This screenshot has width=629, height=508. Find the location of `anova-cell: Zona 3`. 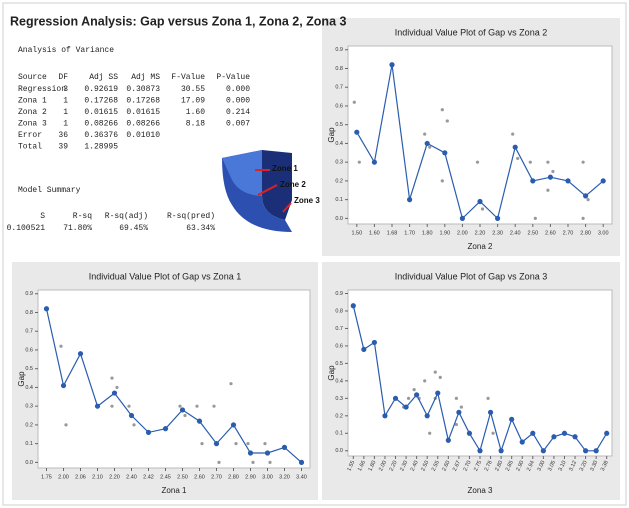

anova-cell: Zona 3 is located at coordinates (32, 124).